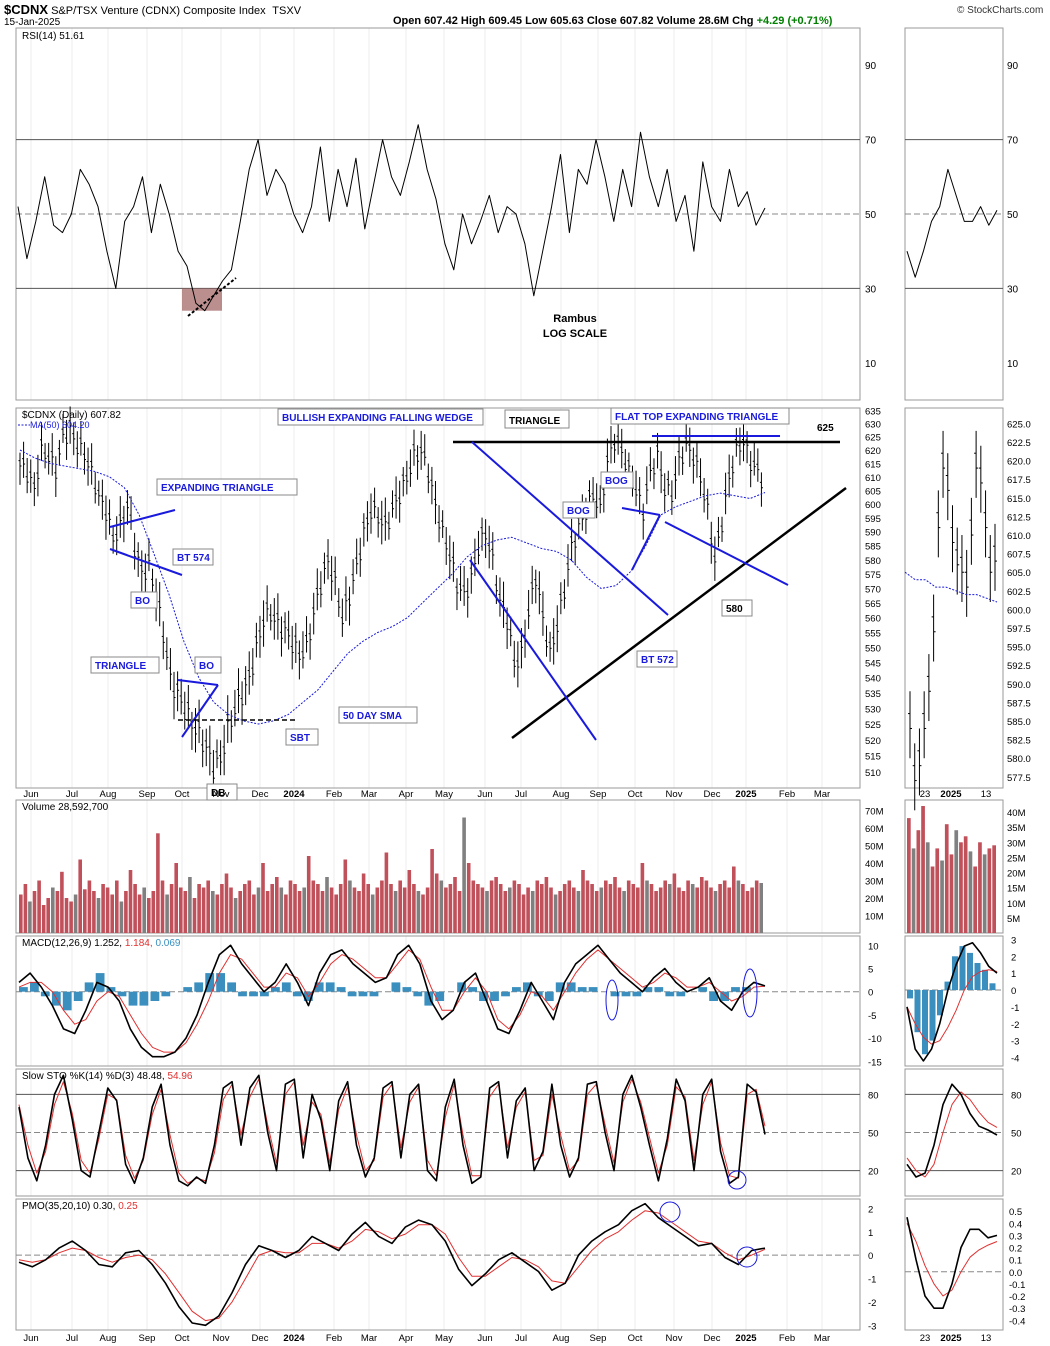 This screenshot has height=1346, width=1050. What do you see at coordinates (108, 1338) in the screenshot?
I see `x-label-bottom: Aug` at bounding box center [108, 1338].